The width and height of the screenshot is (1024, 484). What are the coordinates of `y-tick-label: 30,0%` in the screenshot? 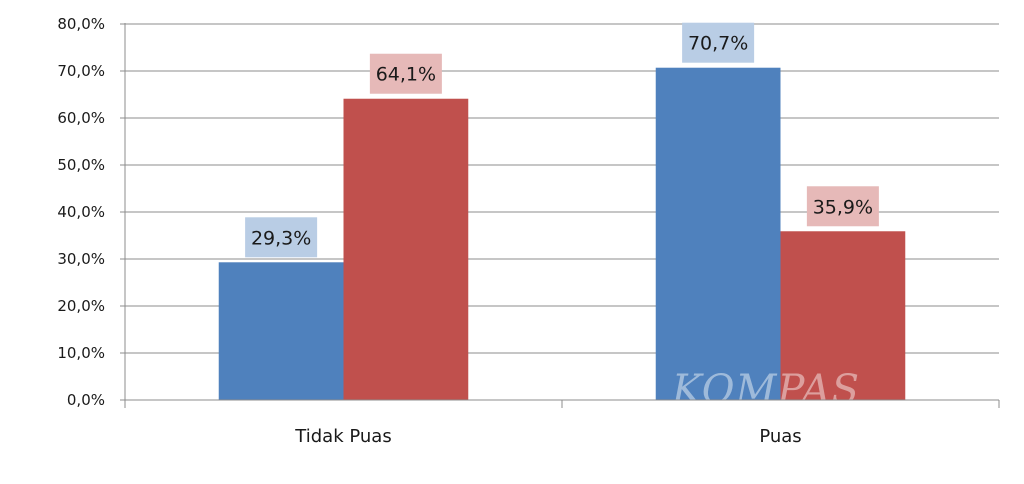 It's located at (81, 259).